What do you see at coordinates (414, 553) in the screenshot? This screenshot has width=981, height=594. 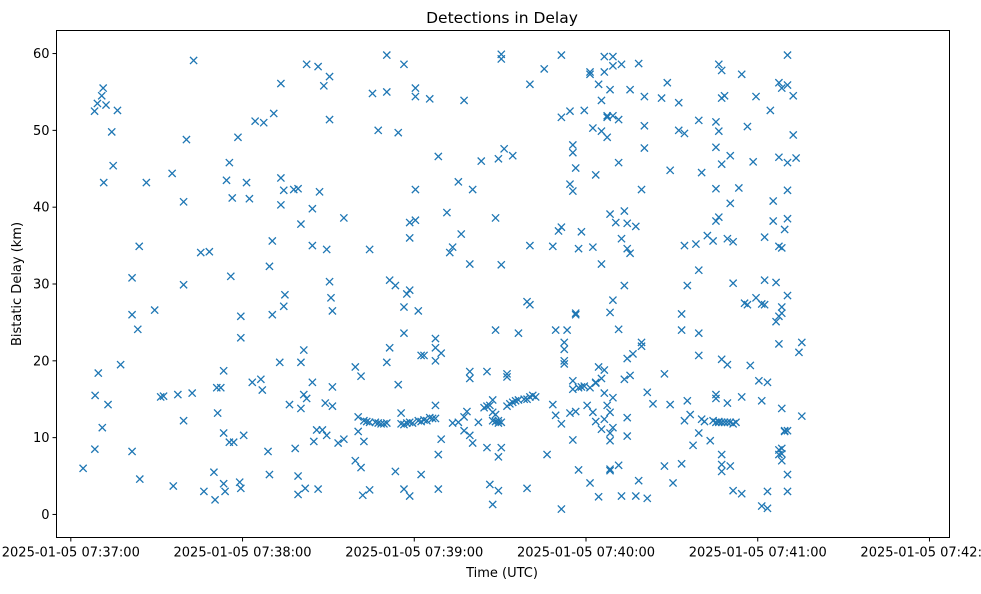 I see `x-tick-label: 2025-01-05 07:39:00` at bounding box center [414, 553].